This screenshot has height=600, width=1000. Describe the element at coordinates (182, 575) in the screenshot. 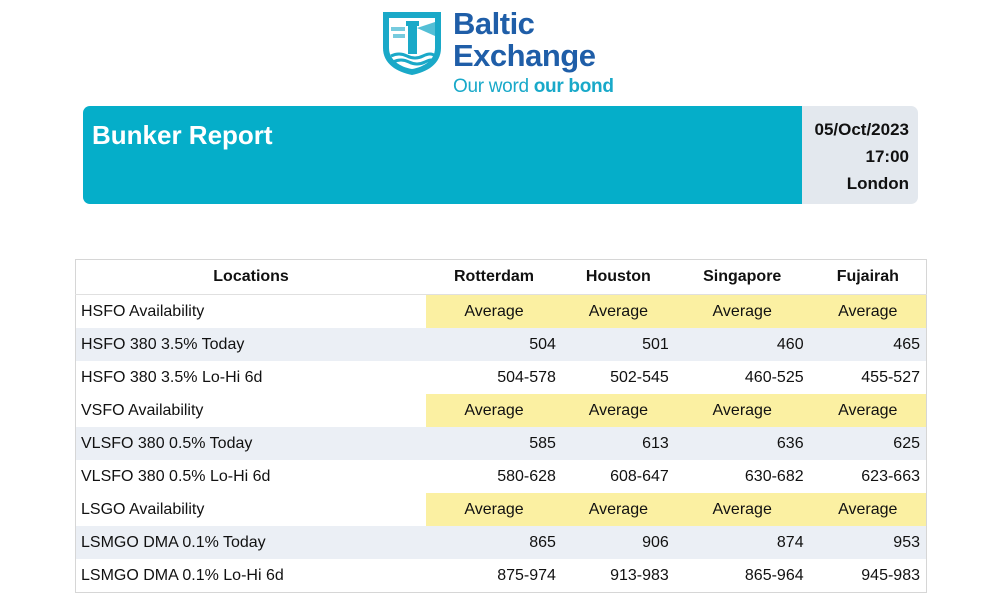

I see `row-label: LSMGO DMA 0.1% Lo-Hi 6d` at that location.